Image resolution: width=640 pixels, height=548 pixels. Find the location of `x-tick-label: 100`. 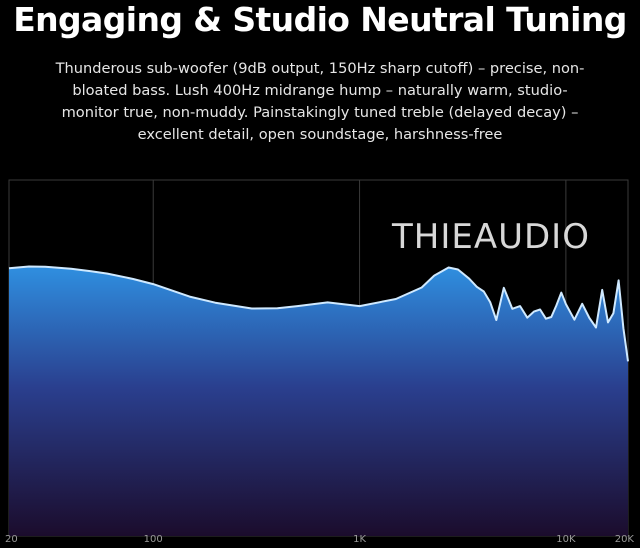

x-tick-label: 100 is located at coordinates (153, 539).